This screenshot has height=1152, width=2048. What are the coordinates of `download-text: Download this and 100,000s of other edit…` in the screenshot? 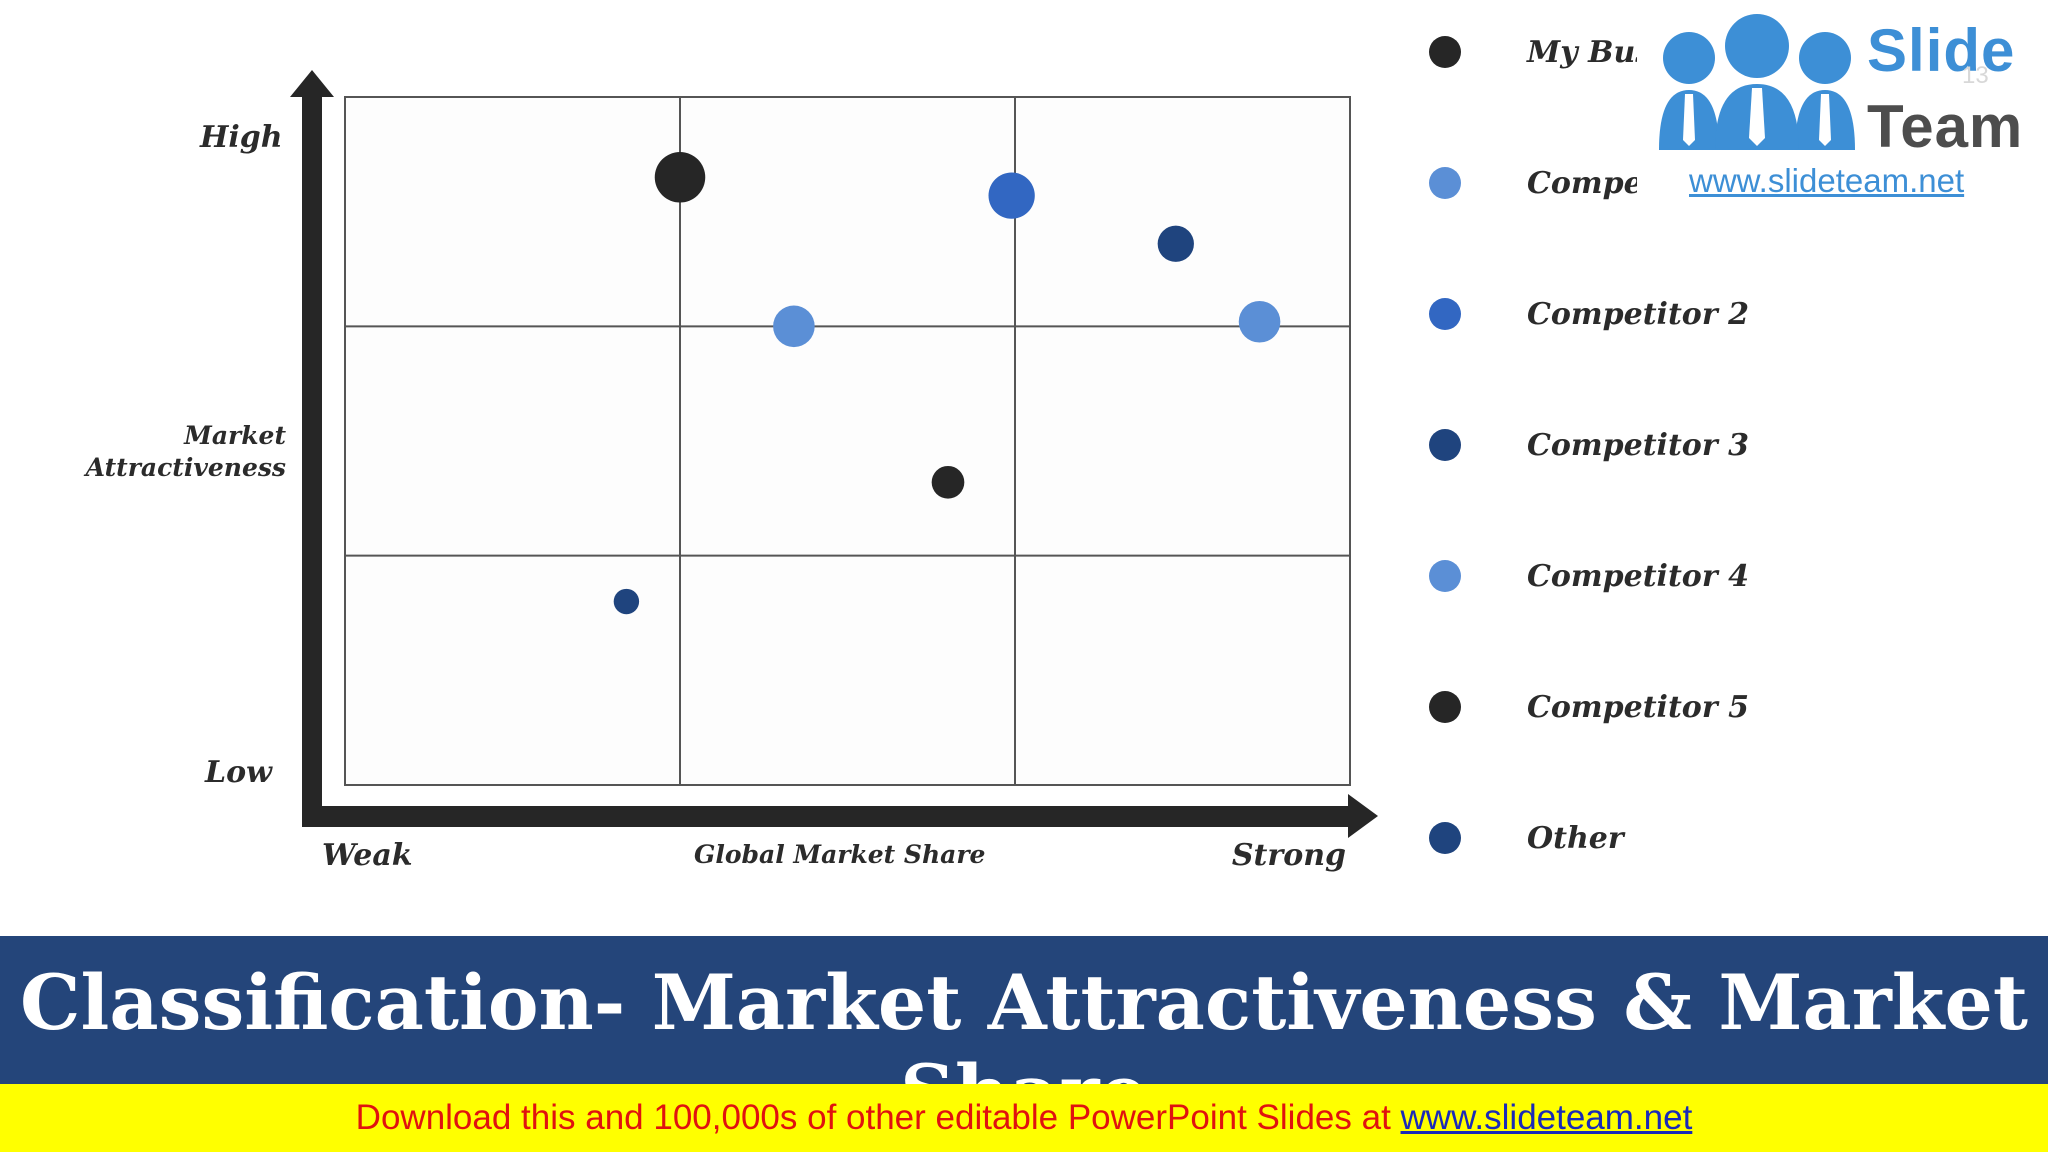 It's located at (878, 1117).